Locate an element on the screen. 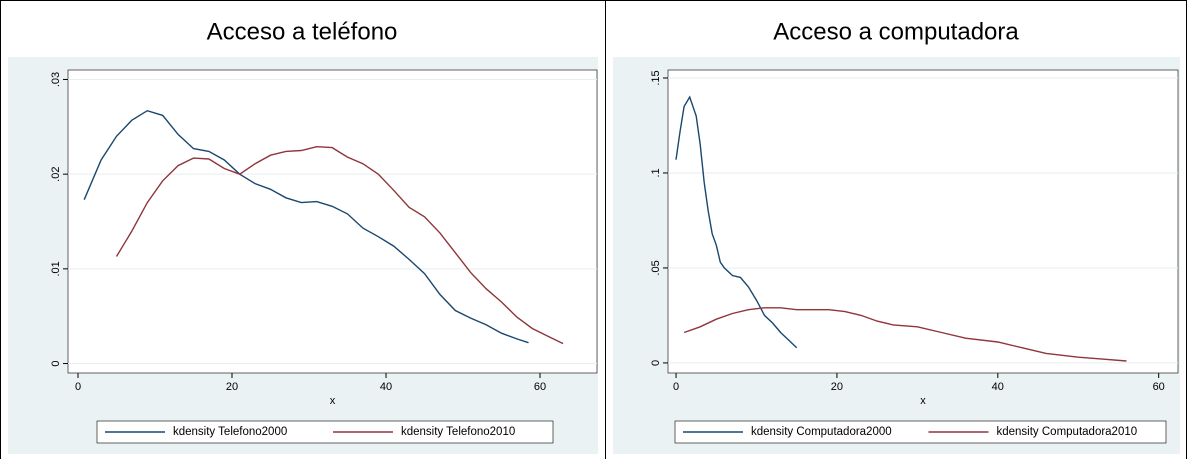 This screenshot has height=464, width=1187. legend-label: kdensity Computadora2000 is located at coordinates (821, 432).